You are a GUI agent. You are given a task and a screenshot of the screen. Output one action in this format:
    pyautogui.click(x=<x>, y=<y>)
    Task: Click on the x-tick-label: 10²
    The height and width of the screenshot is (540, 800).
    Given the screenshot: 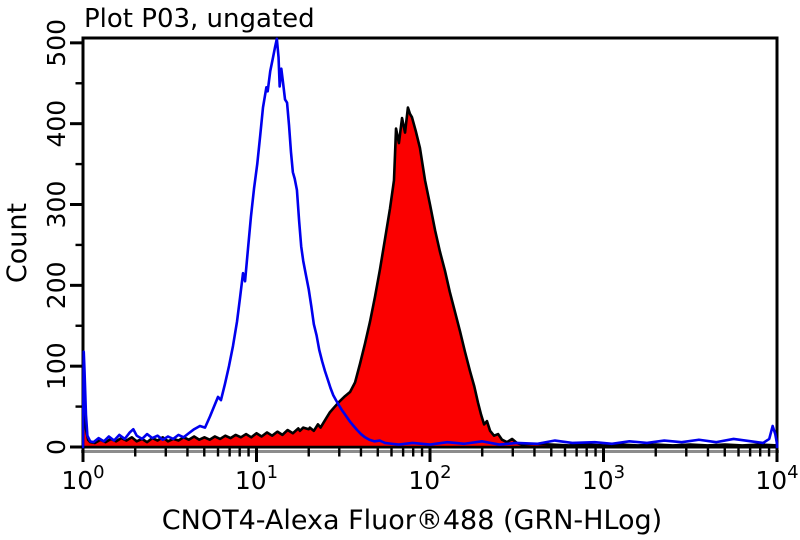 What is the action you would take?
    pyautogui.click(x=429, y=478)
    